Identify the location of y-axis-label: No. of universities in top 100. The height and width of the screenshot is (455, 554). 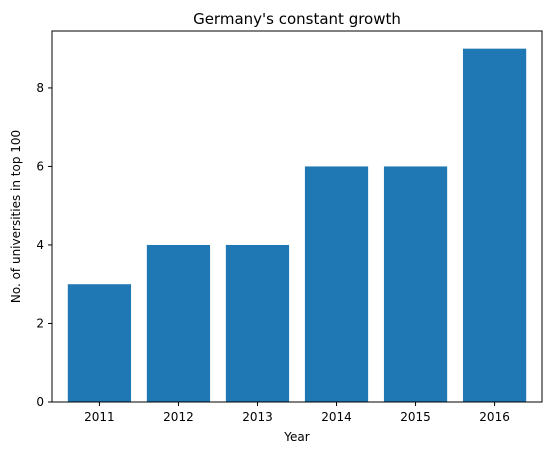
(16, 216).